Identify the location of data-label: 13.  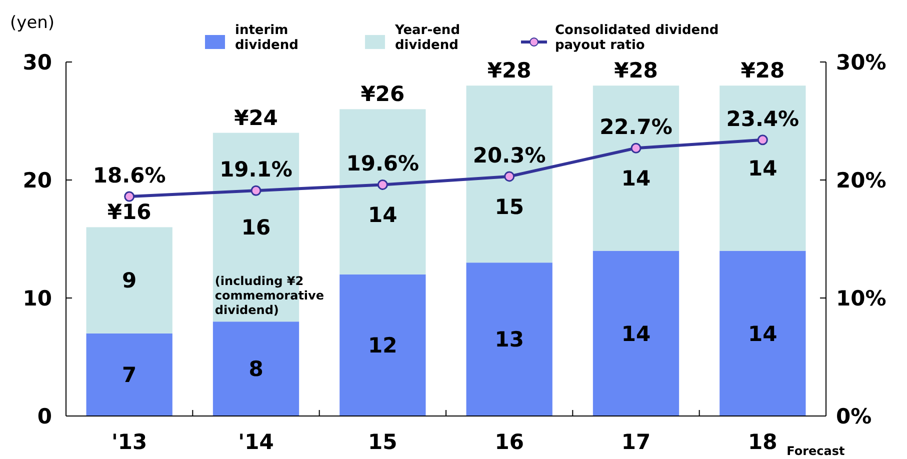
(509, 340).